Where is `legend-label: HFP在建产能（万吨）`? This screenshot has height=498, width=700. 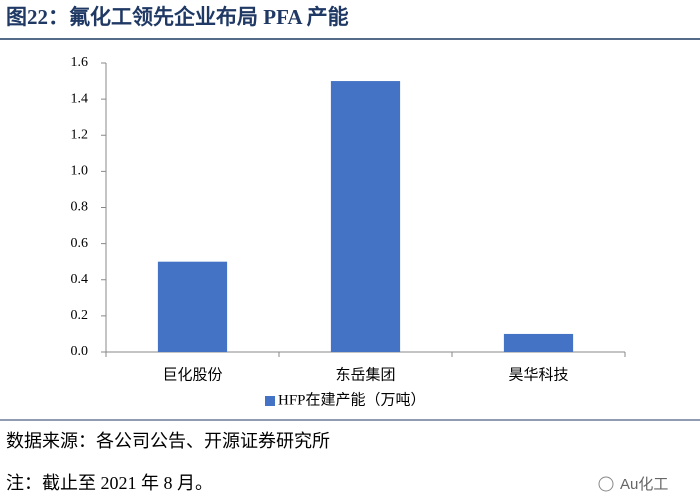
legend-label: HFP在建产能（万吨） is located at coordinates (352, 399).